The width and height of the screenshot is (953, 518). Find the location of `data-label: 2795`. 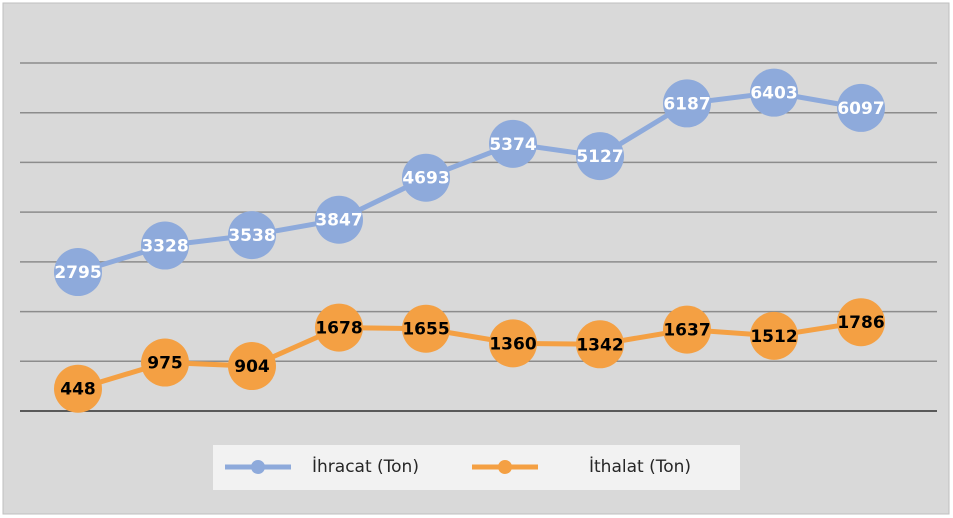

data-label: 2795 is located at coordinates (77, 273).